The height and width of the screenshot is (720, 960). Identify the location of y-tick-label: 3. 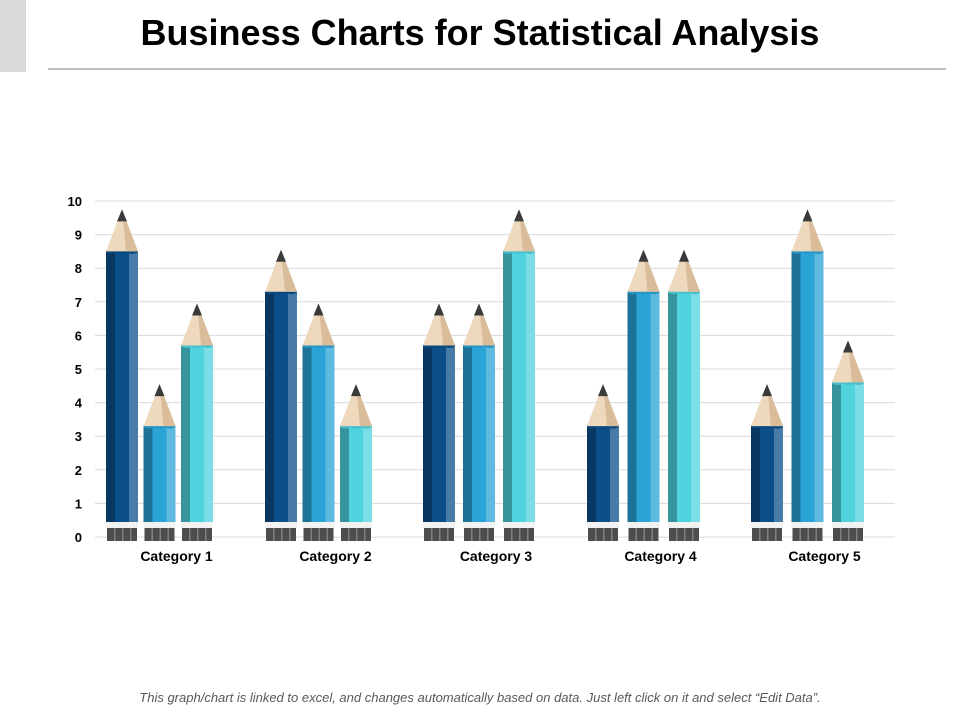
(78, 436).